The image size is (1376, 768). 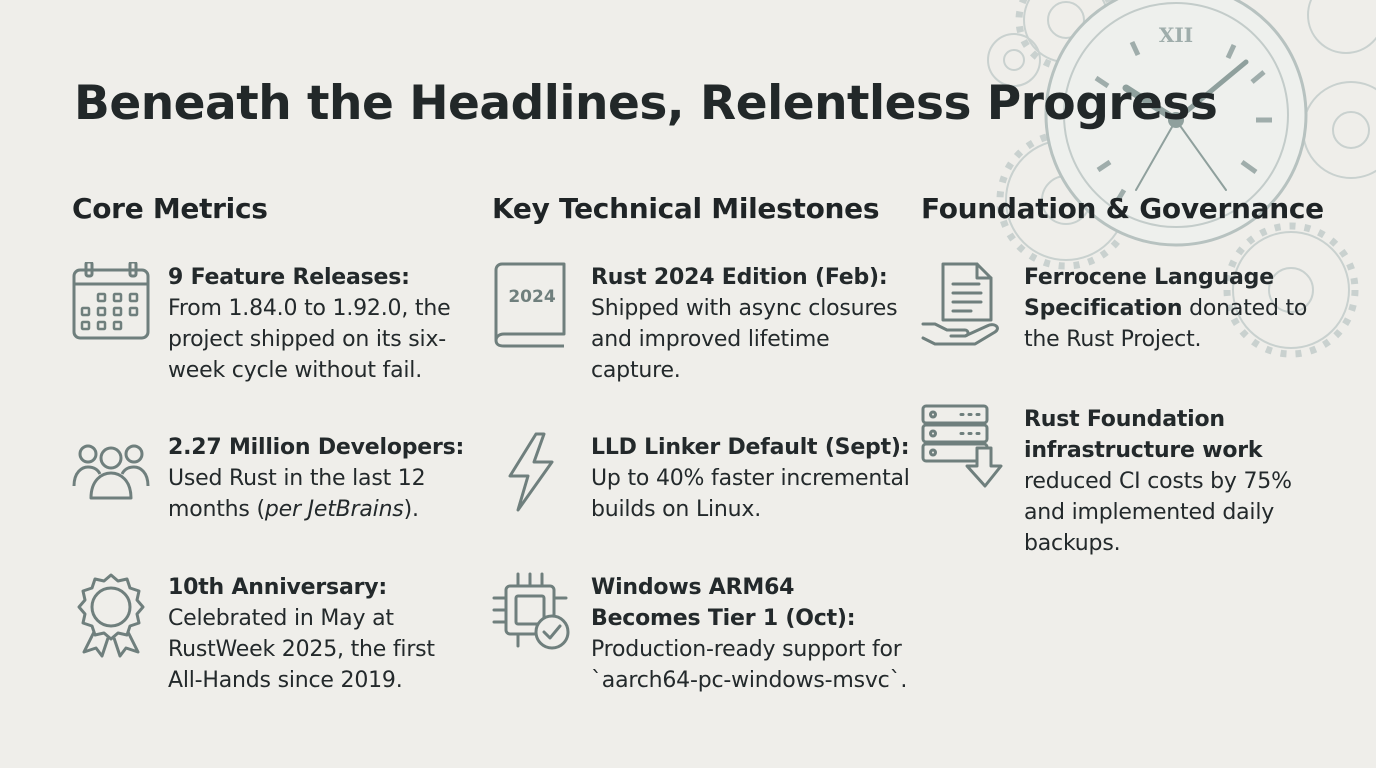 I want to click on item-bold: Windows ARM64 Becomes Tier 1 (Oct):, so click(x=723, y=603).